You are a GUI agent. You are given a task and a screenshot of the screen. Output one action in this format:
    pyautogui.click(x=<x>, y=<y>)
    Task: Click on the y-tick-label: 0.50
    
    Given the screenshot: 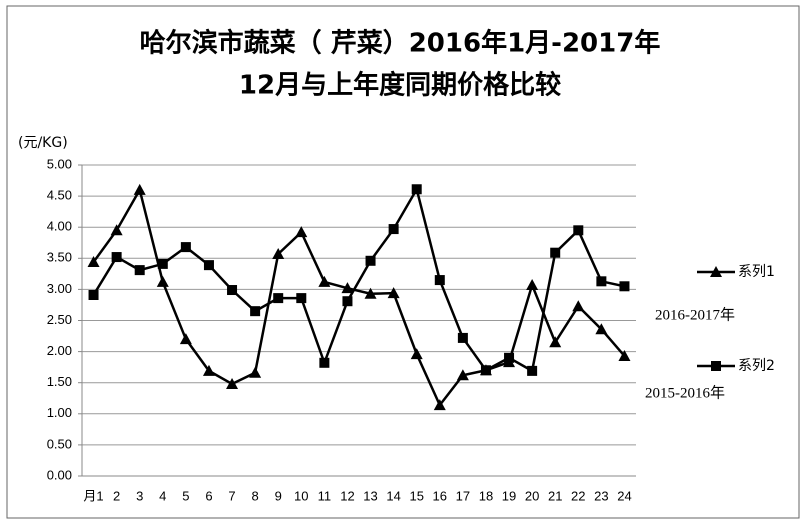 What is the action you would take?
    pyautogui.click(x=59, y=443)
    